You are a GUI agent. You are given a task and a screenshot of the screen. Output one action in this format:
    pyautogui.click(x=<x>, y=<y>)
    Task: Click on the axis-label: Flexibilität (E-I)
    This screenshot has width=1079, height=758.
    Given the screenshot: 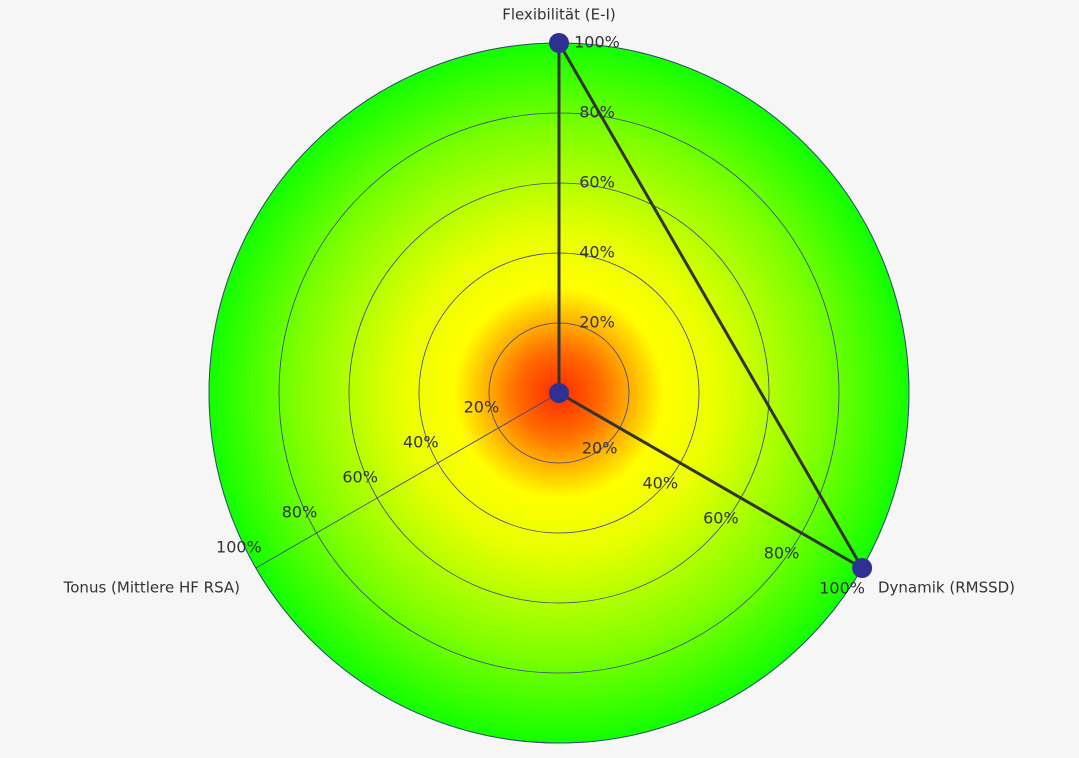 What is the action you would take?
    pyautogui.click(x=559, y=15)
    